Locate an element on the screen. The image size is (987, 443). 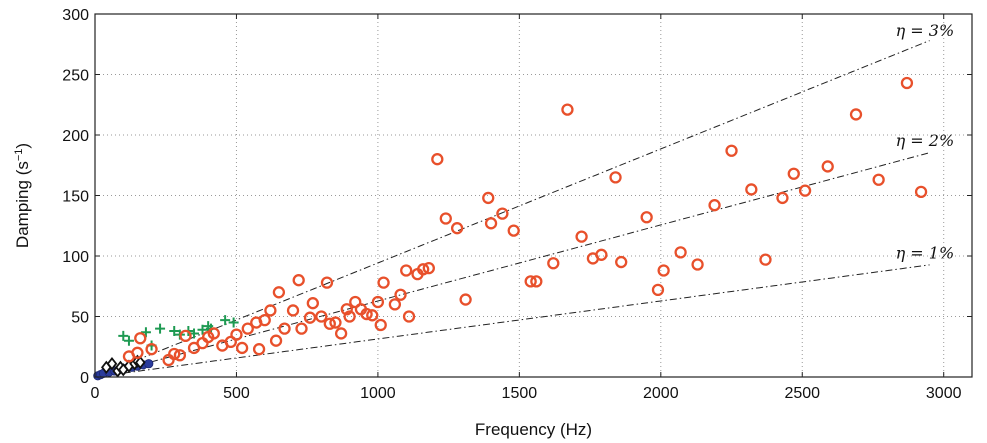
x-tick-label: 500 is located at coordinates (236, 393).